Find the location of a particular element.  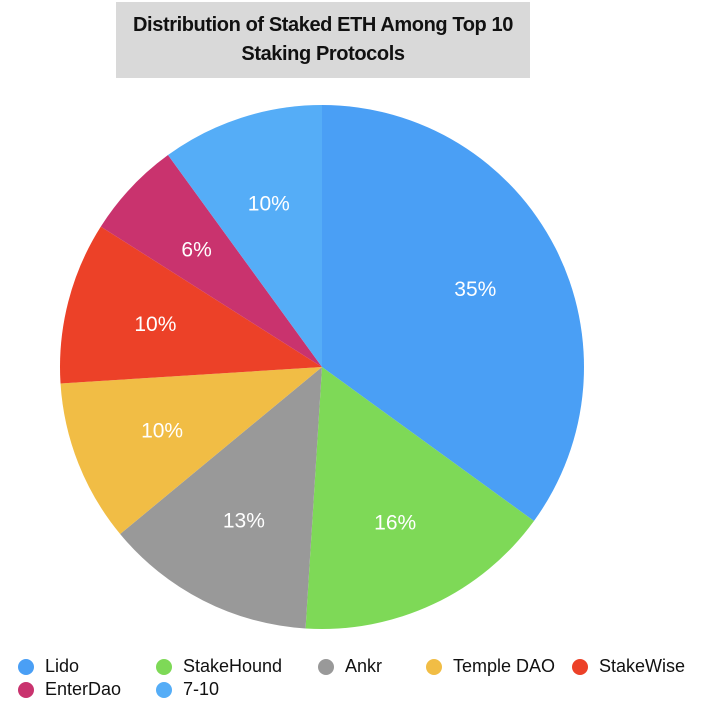

pie-value-label: 16% is located at coordinates (395, 523).